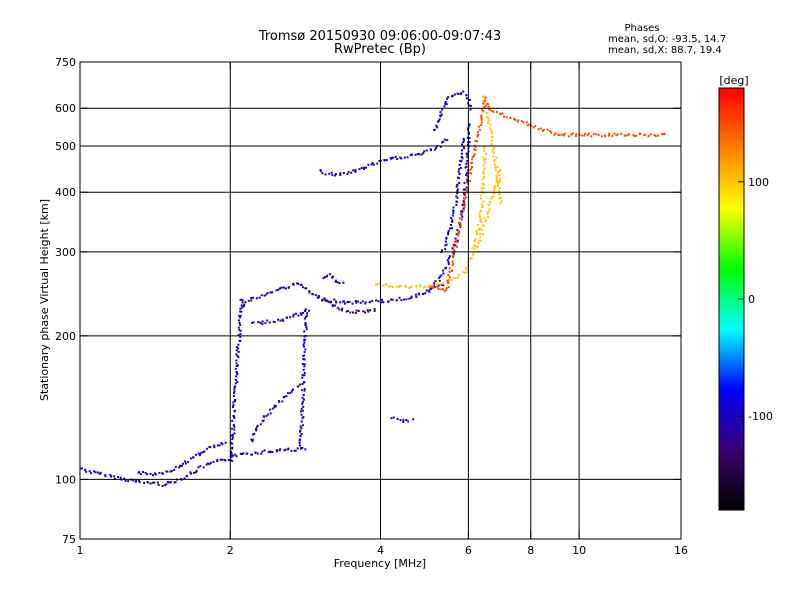 This screenshot has width=800, height=600. What do you see at coordinates (760, 416) in the screenshot?
I see `colorbar-tick-label: -100` at bounding box center [760, 416].